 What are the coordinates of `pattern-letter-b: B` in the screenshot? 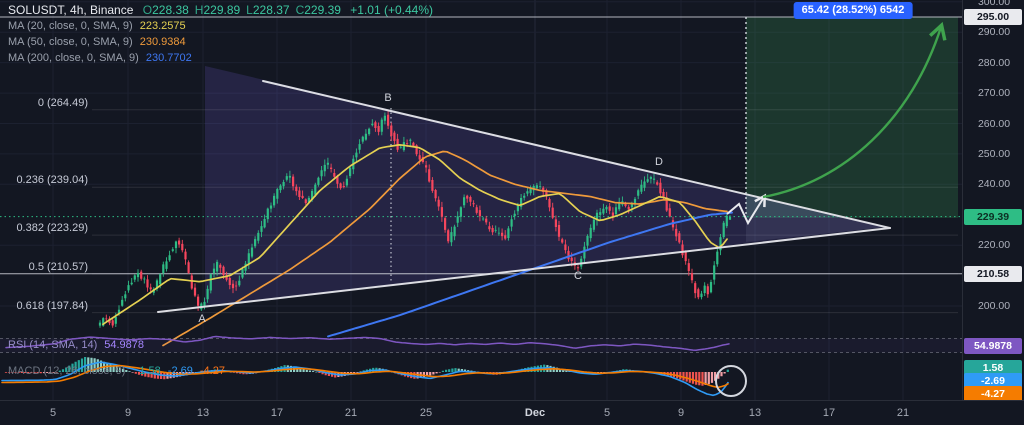 It's located at (387, 98).